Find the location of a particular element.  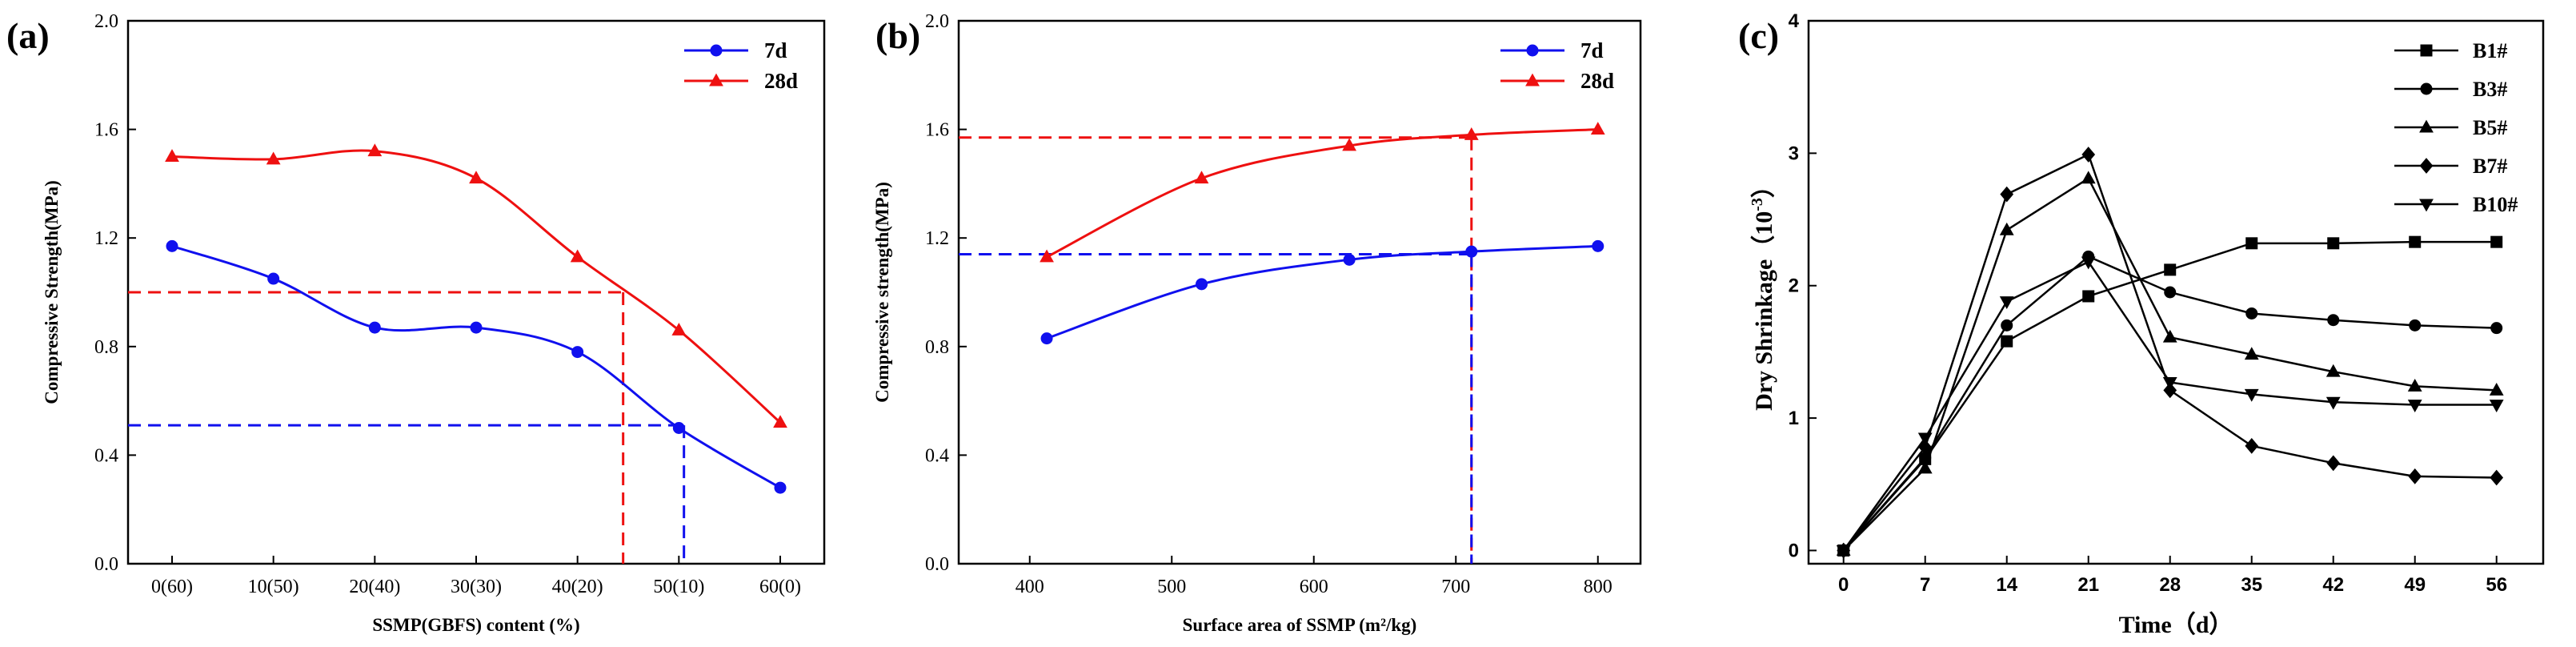

panel-c-label: (c) is located at coordinates (1758, 35).